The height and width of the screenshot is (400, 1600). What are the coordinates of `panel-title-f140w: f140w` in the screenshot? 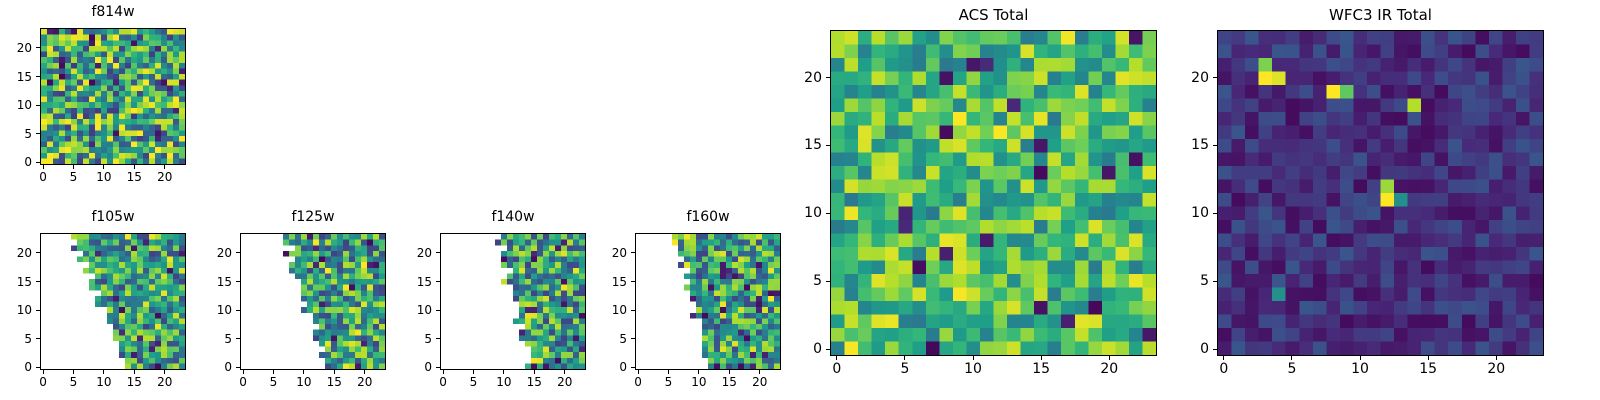 It's located at (513, 217).